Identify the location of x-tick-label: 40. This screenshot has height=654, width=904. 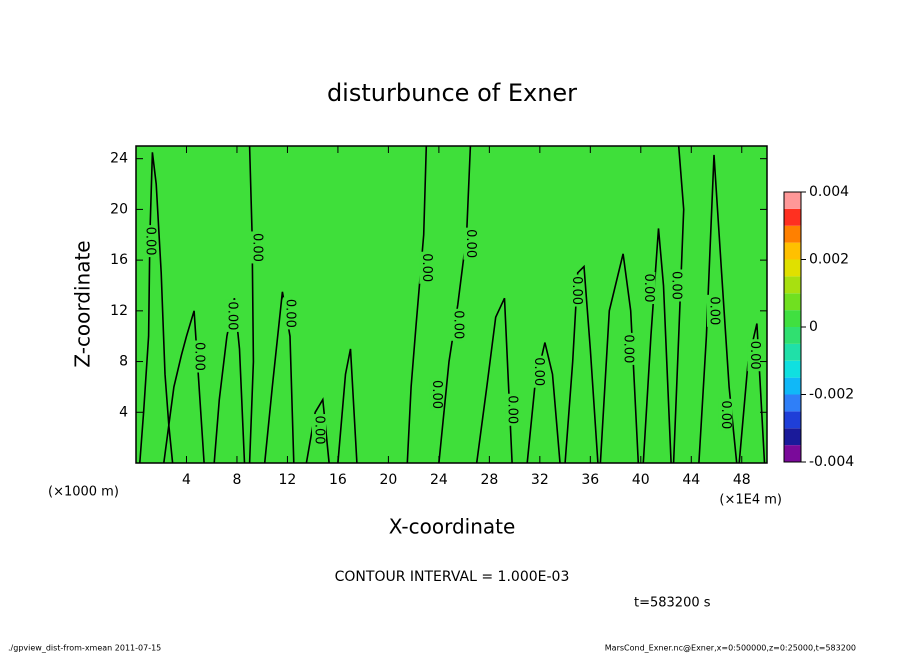
(641, 480).